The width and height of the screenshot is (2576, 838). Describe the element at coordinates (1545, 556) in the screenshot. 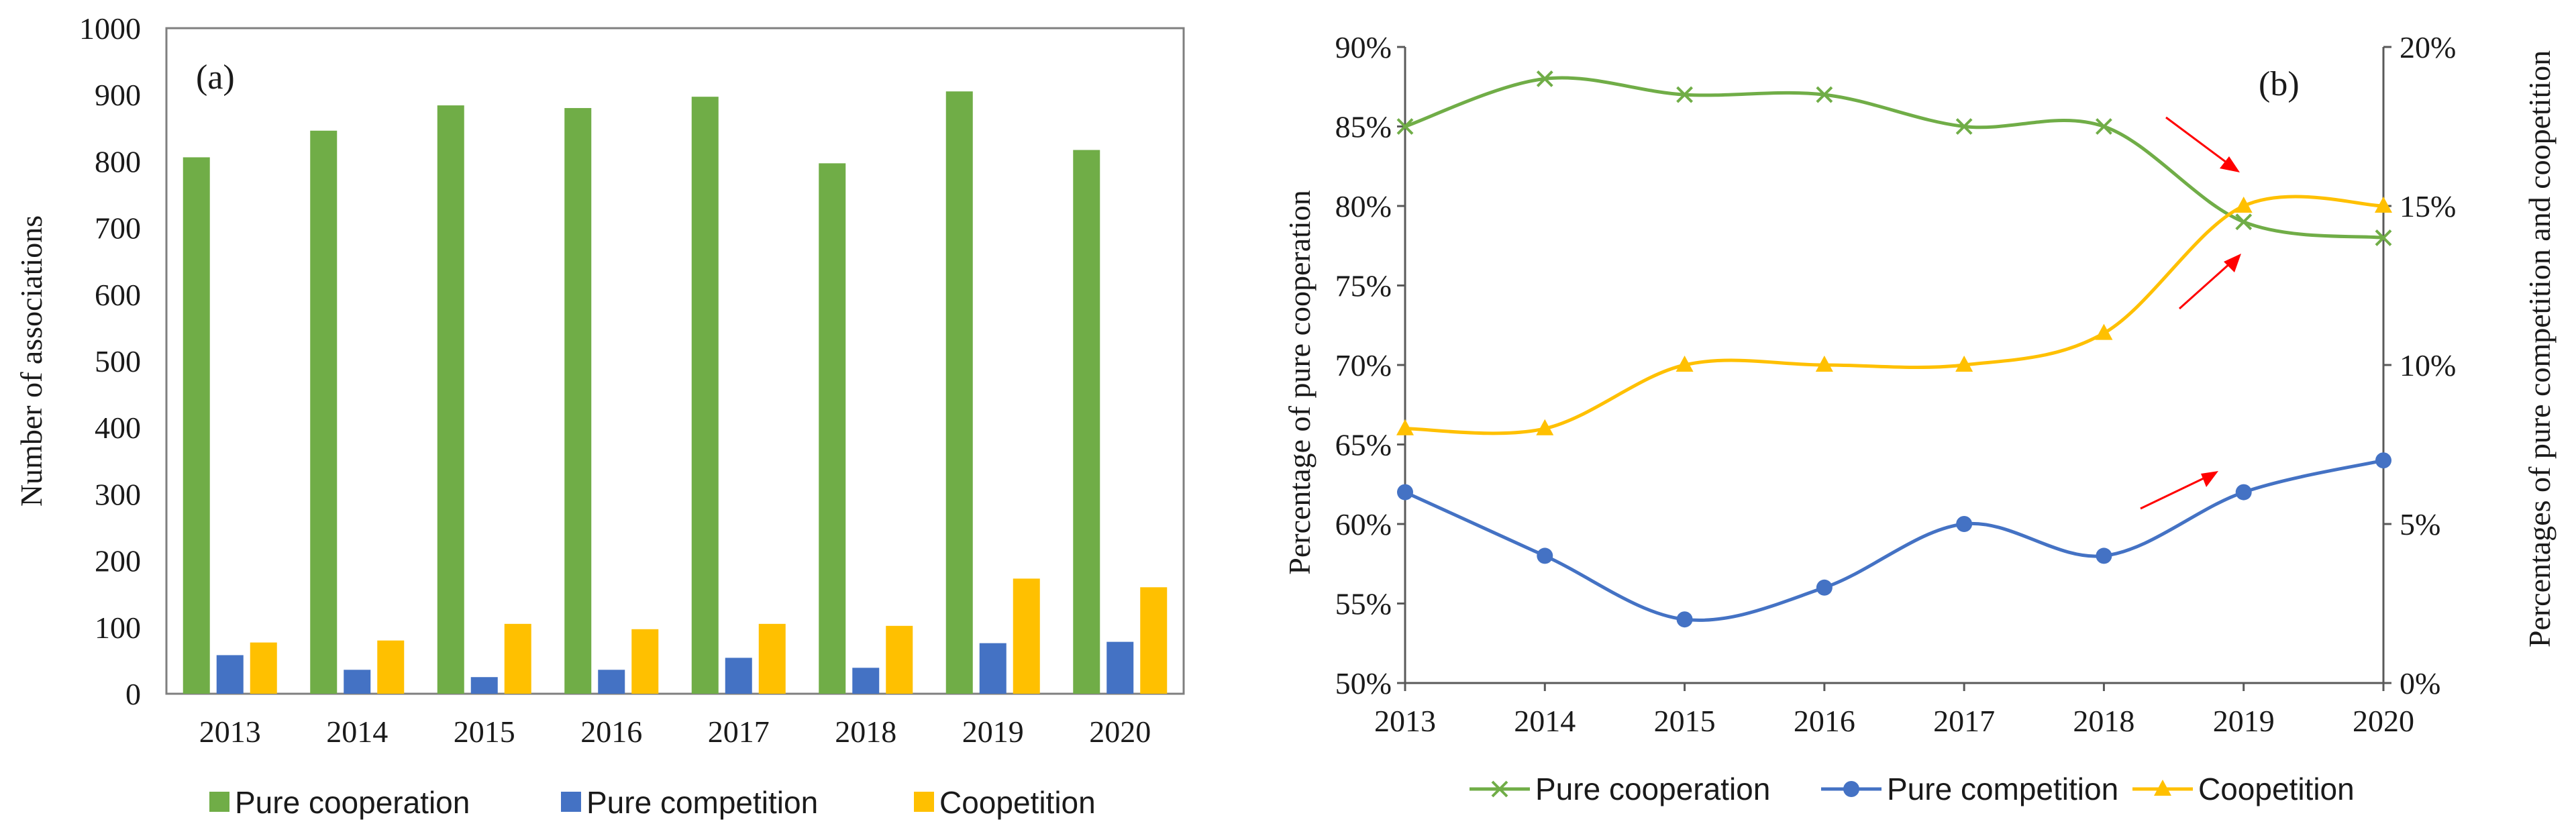

I see `point-competition-2014` at that location.